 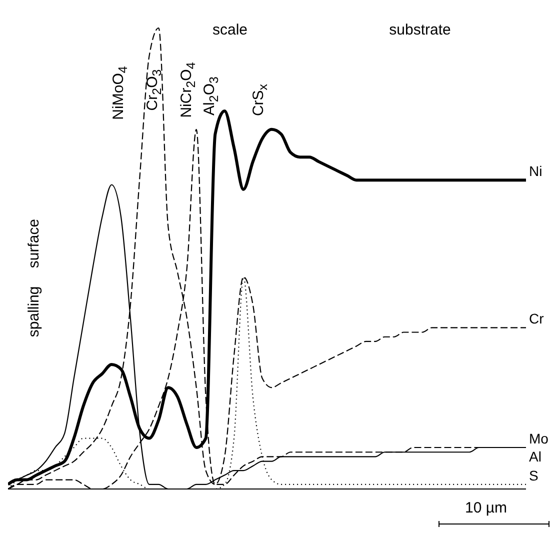 What do you see at coordinates (535, 456) in the screenshot?
I see `series-label: Al` at bounding box center [535, 456].